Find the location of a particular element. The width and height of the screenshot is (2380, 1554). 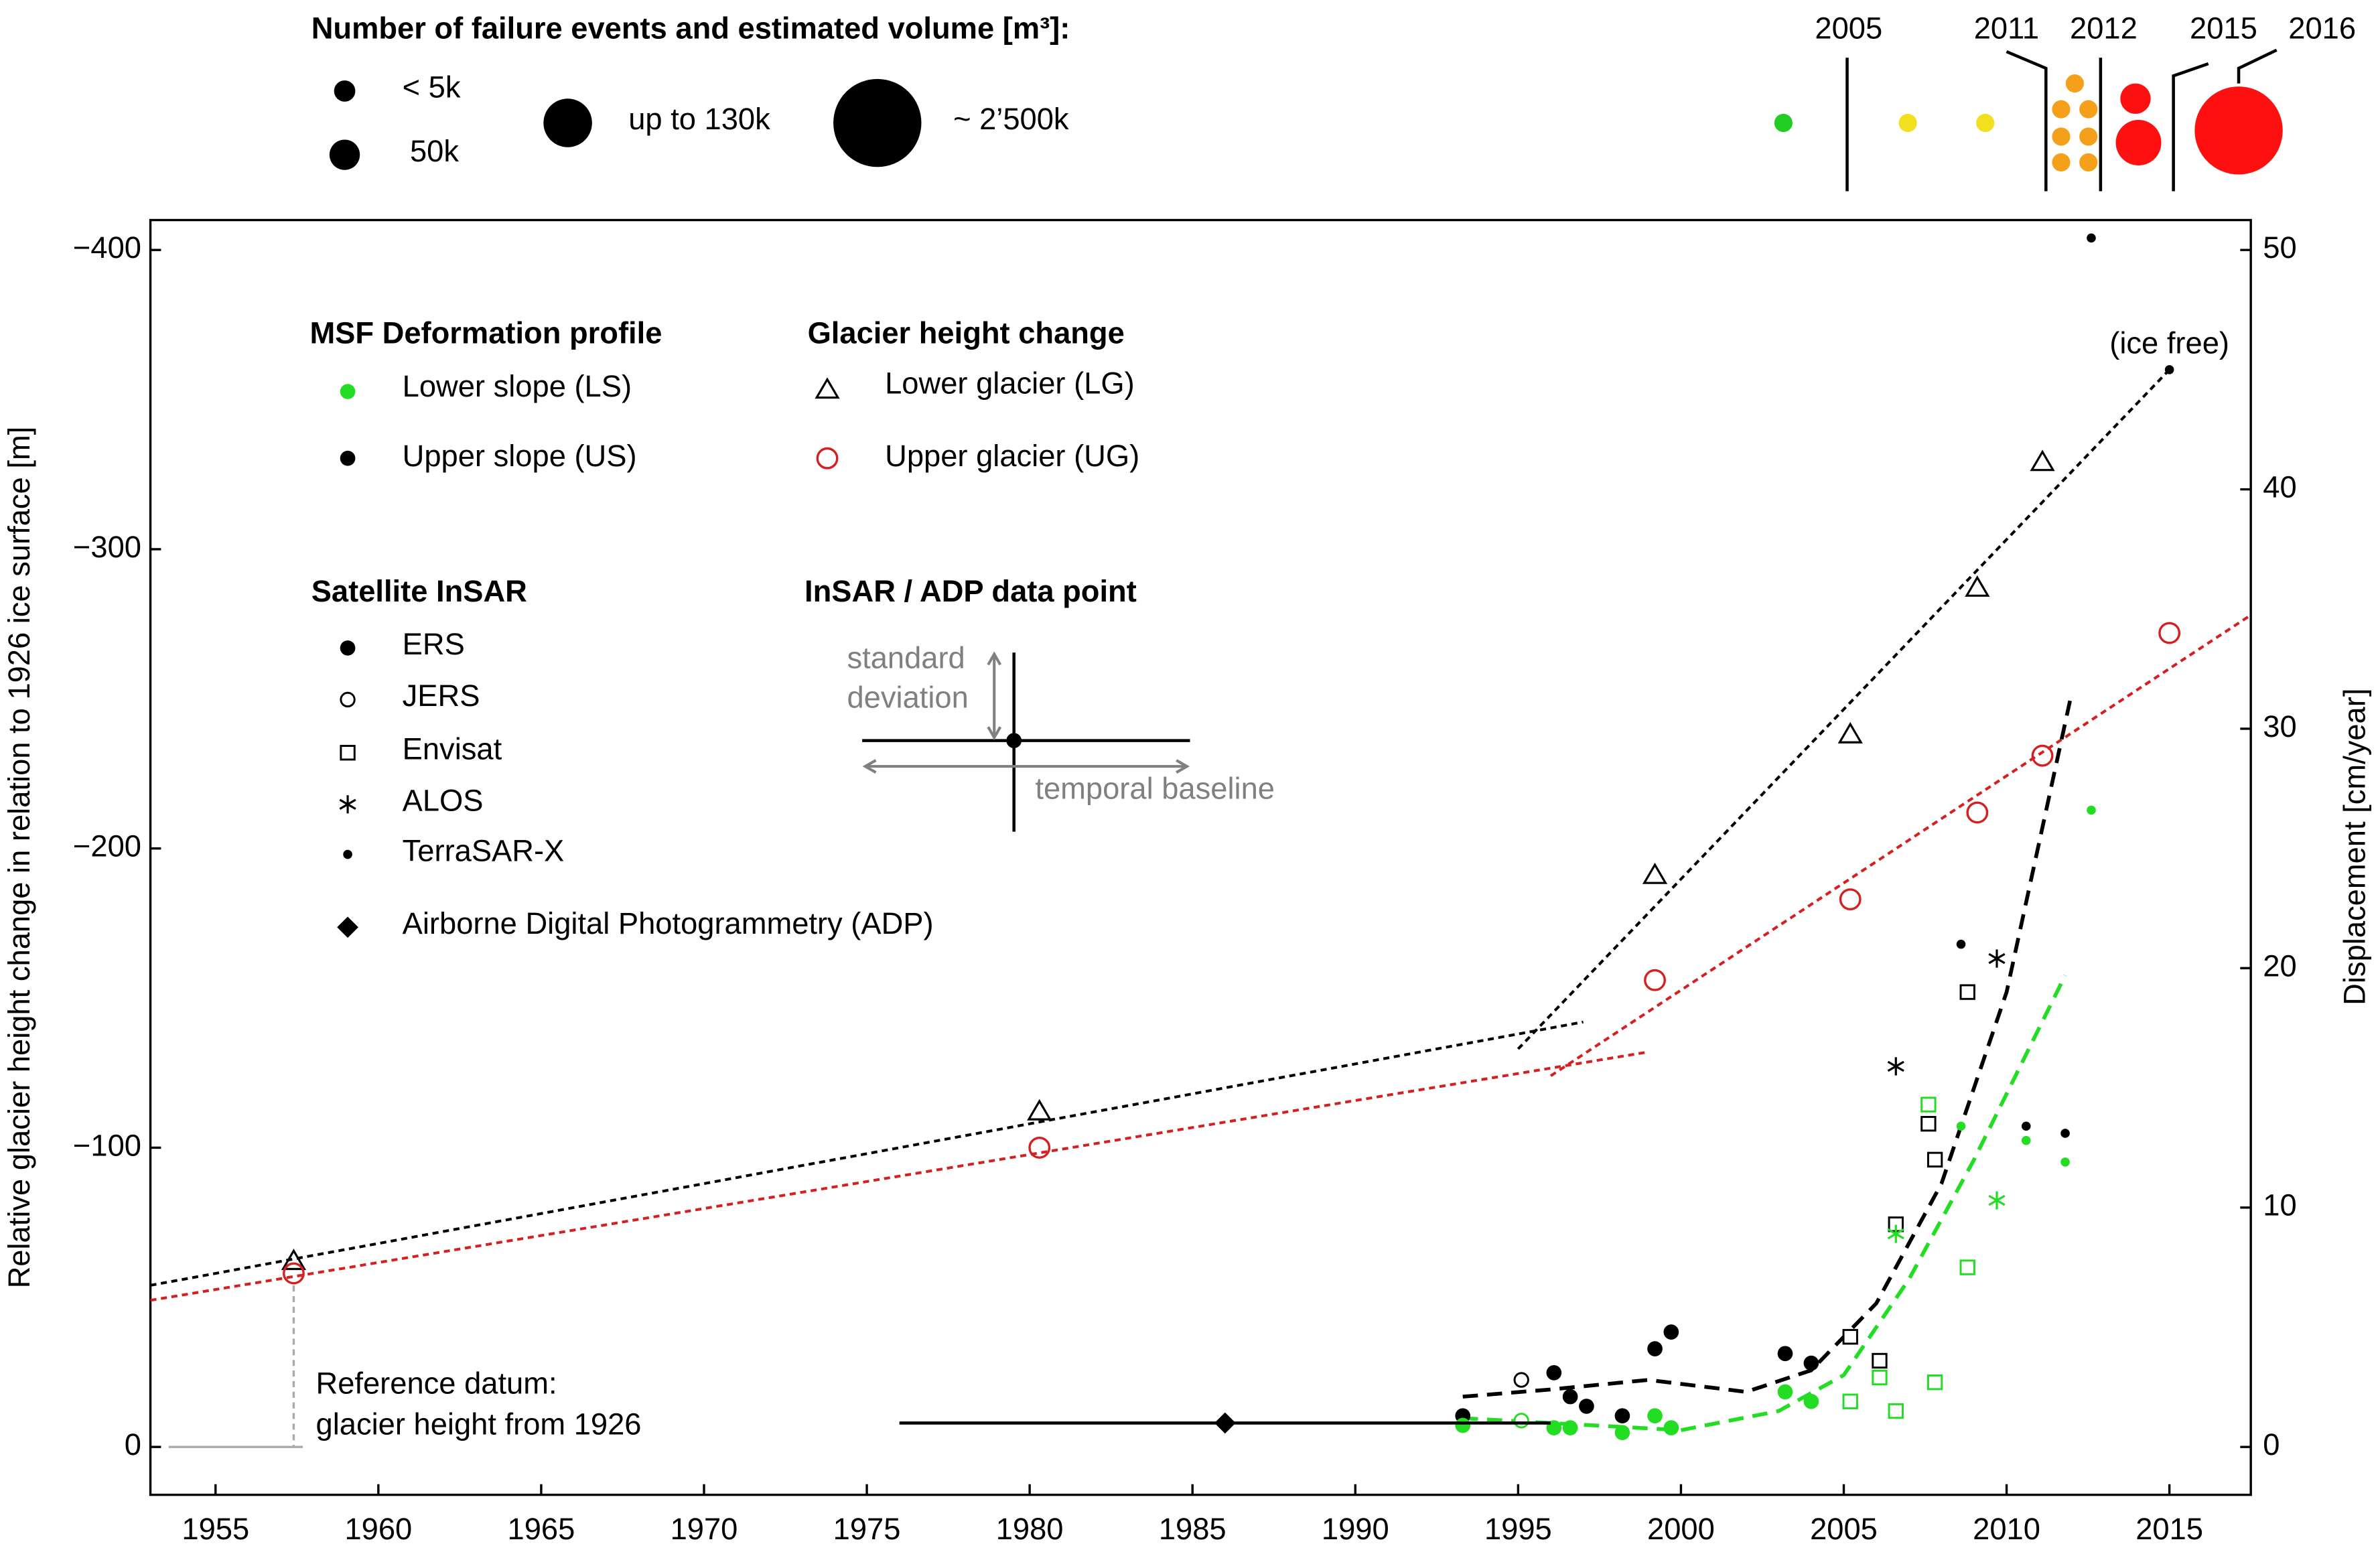

timeline-label: 2005 is located at coordinates (1849, 28).